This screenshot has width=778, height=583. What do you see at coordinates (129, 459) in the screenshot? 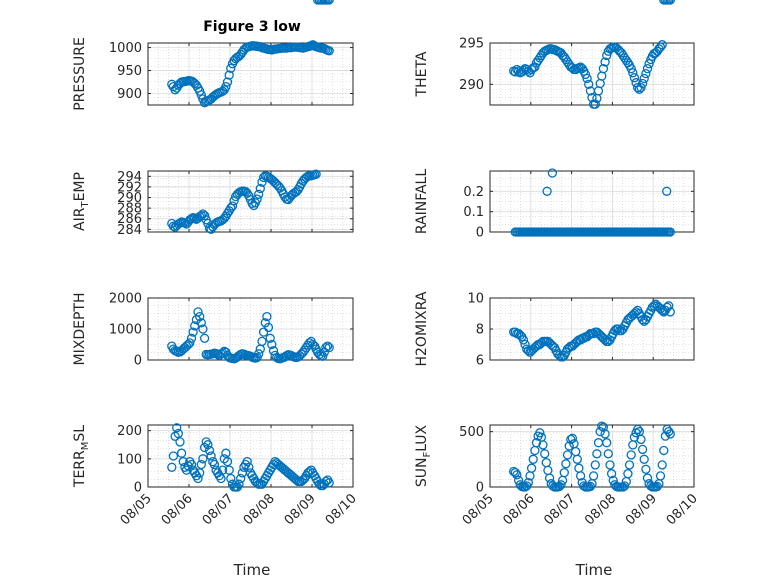
I see `y-tick-label: 100` at bounding box center [129, 459].